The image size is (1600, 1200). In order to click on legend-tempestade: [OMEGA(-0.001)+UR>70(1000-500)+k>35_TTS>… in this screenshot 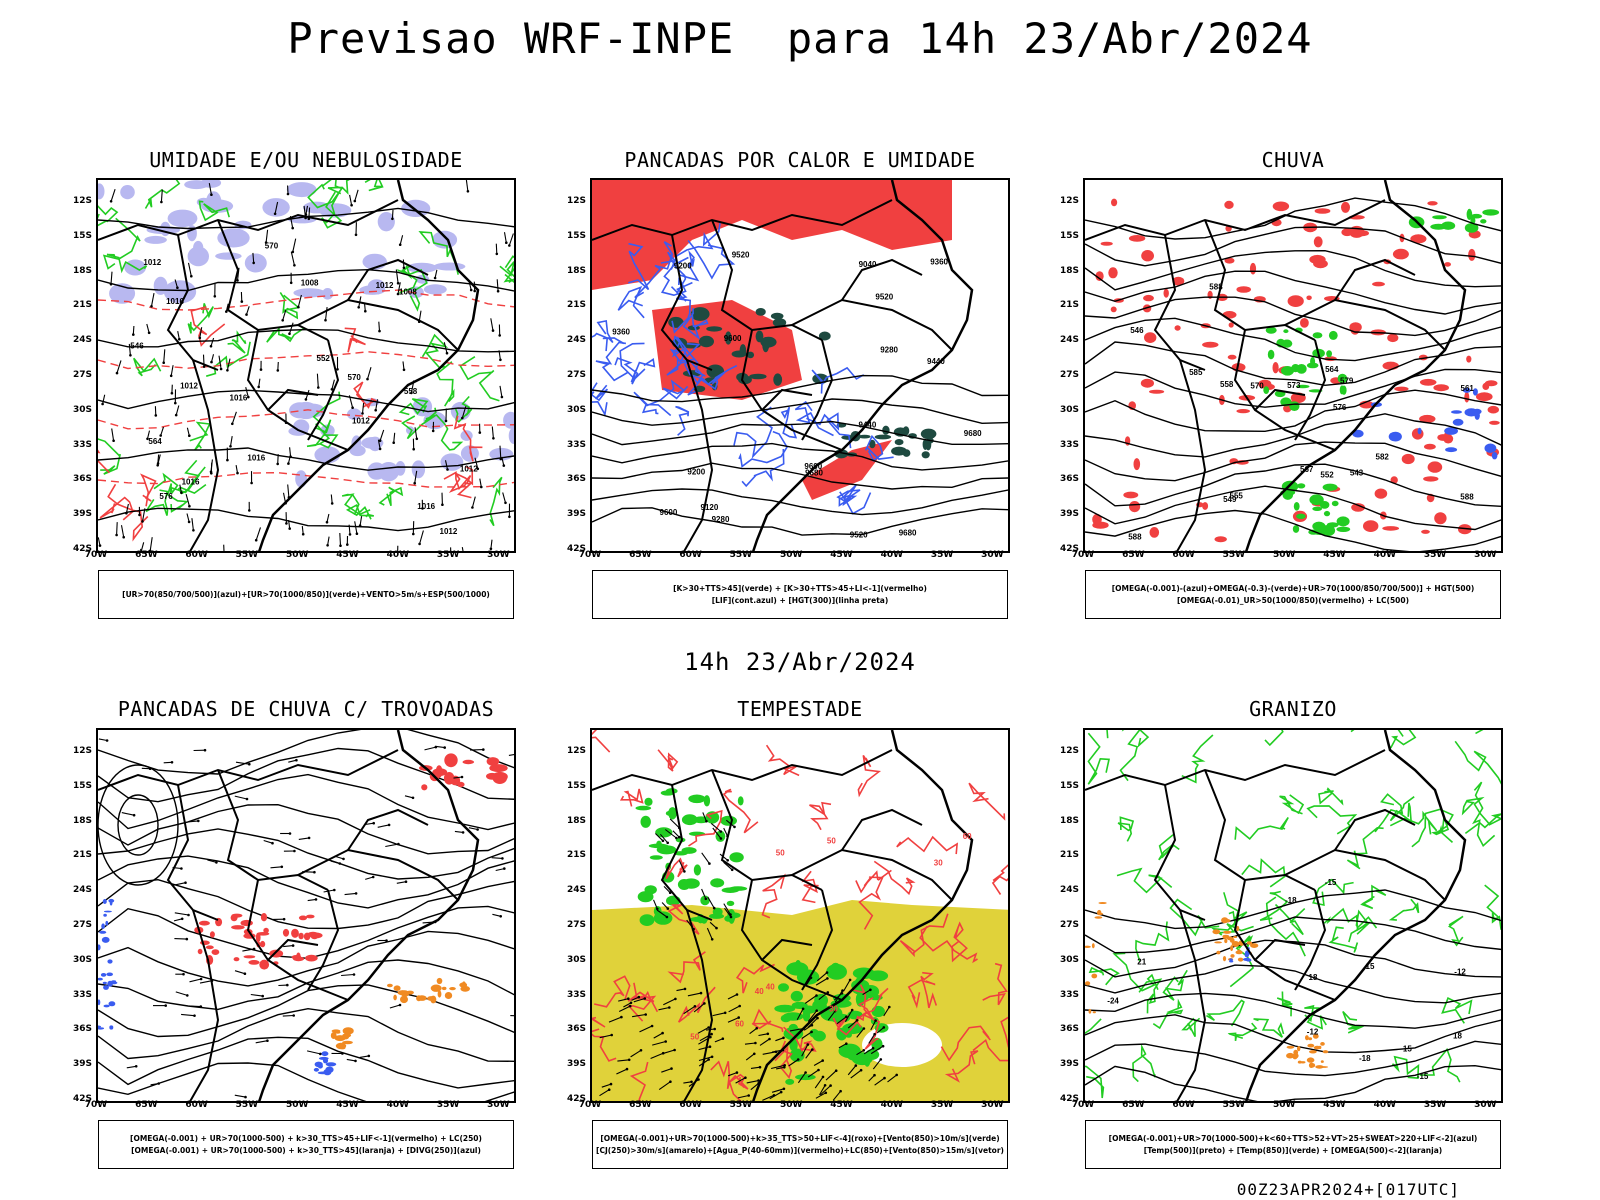, I will do `click(800, 1144)`.